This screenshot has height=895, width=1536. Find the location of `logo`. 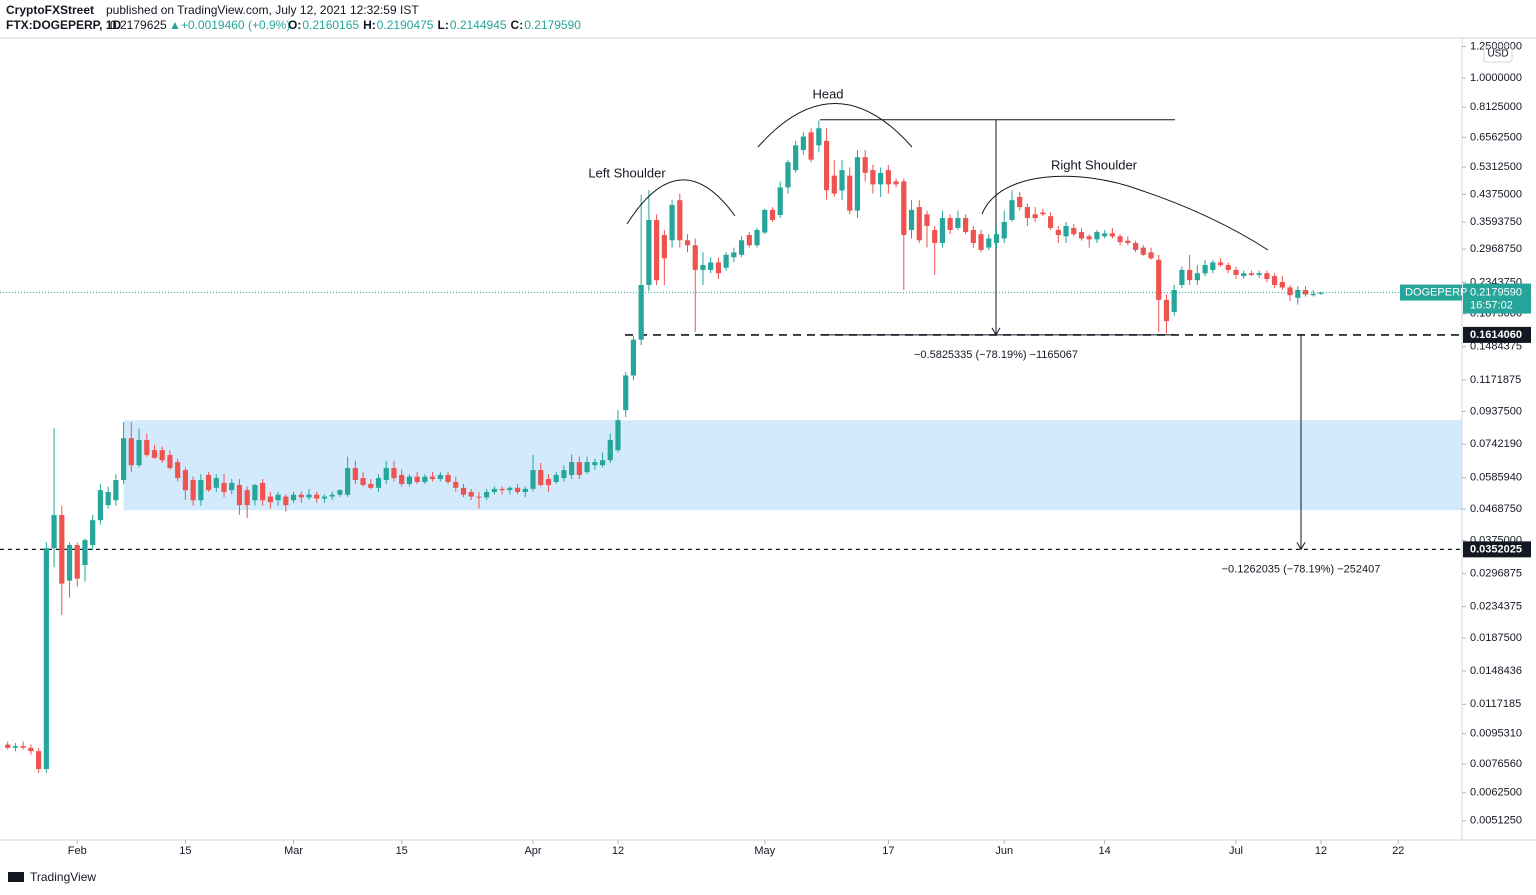

logo is located at coordinates (16, 877).